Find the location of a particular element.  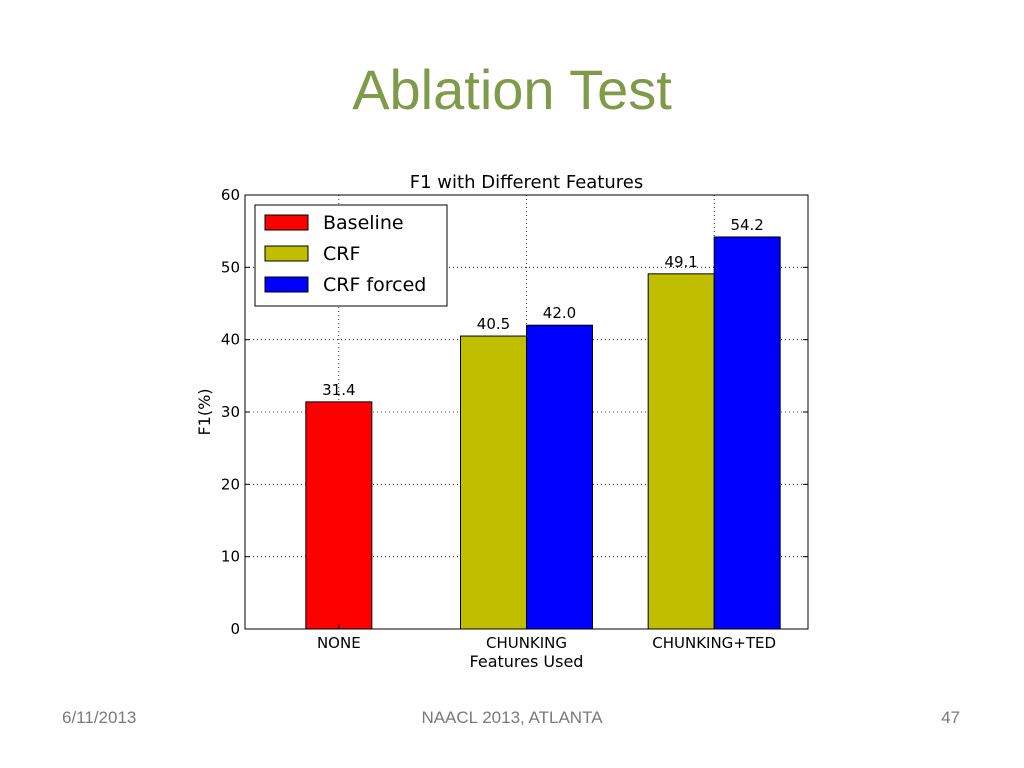

legend: Baseline CRF CRF forced is located at coordinates (351, 255).